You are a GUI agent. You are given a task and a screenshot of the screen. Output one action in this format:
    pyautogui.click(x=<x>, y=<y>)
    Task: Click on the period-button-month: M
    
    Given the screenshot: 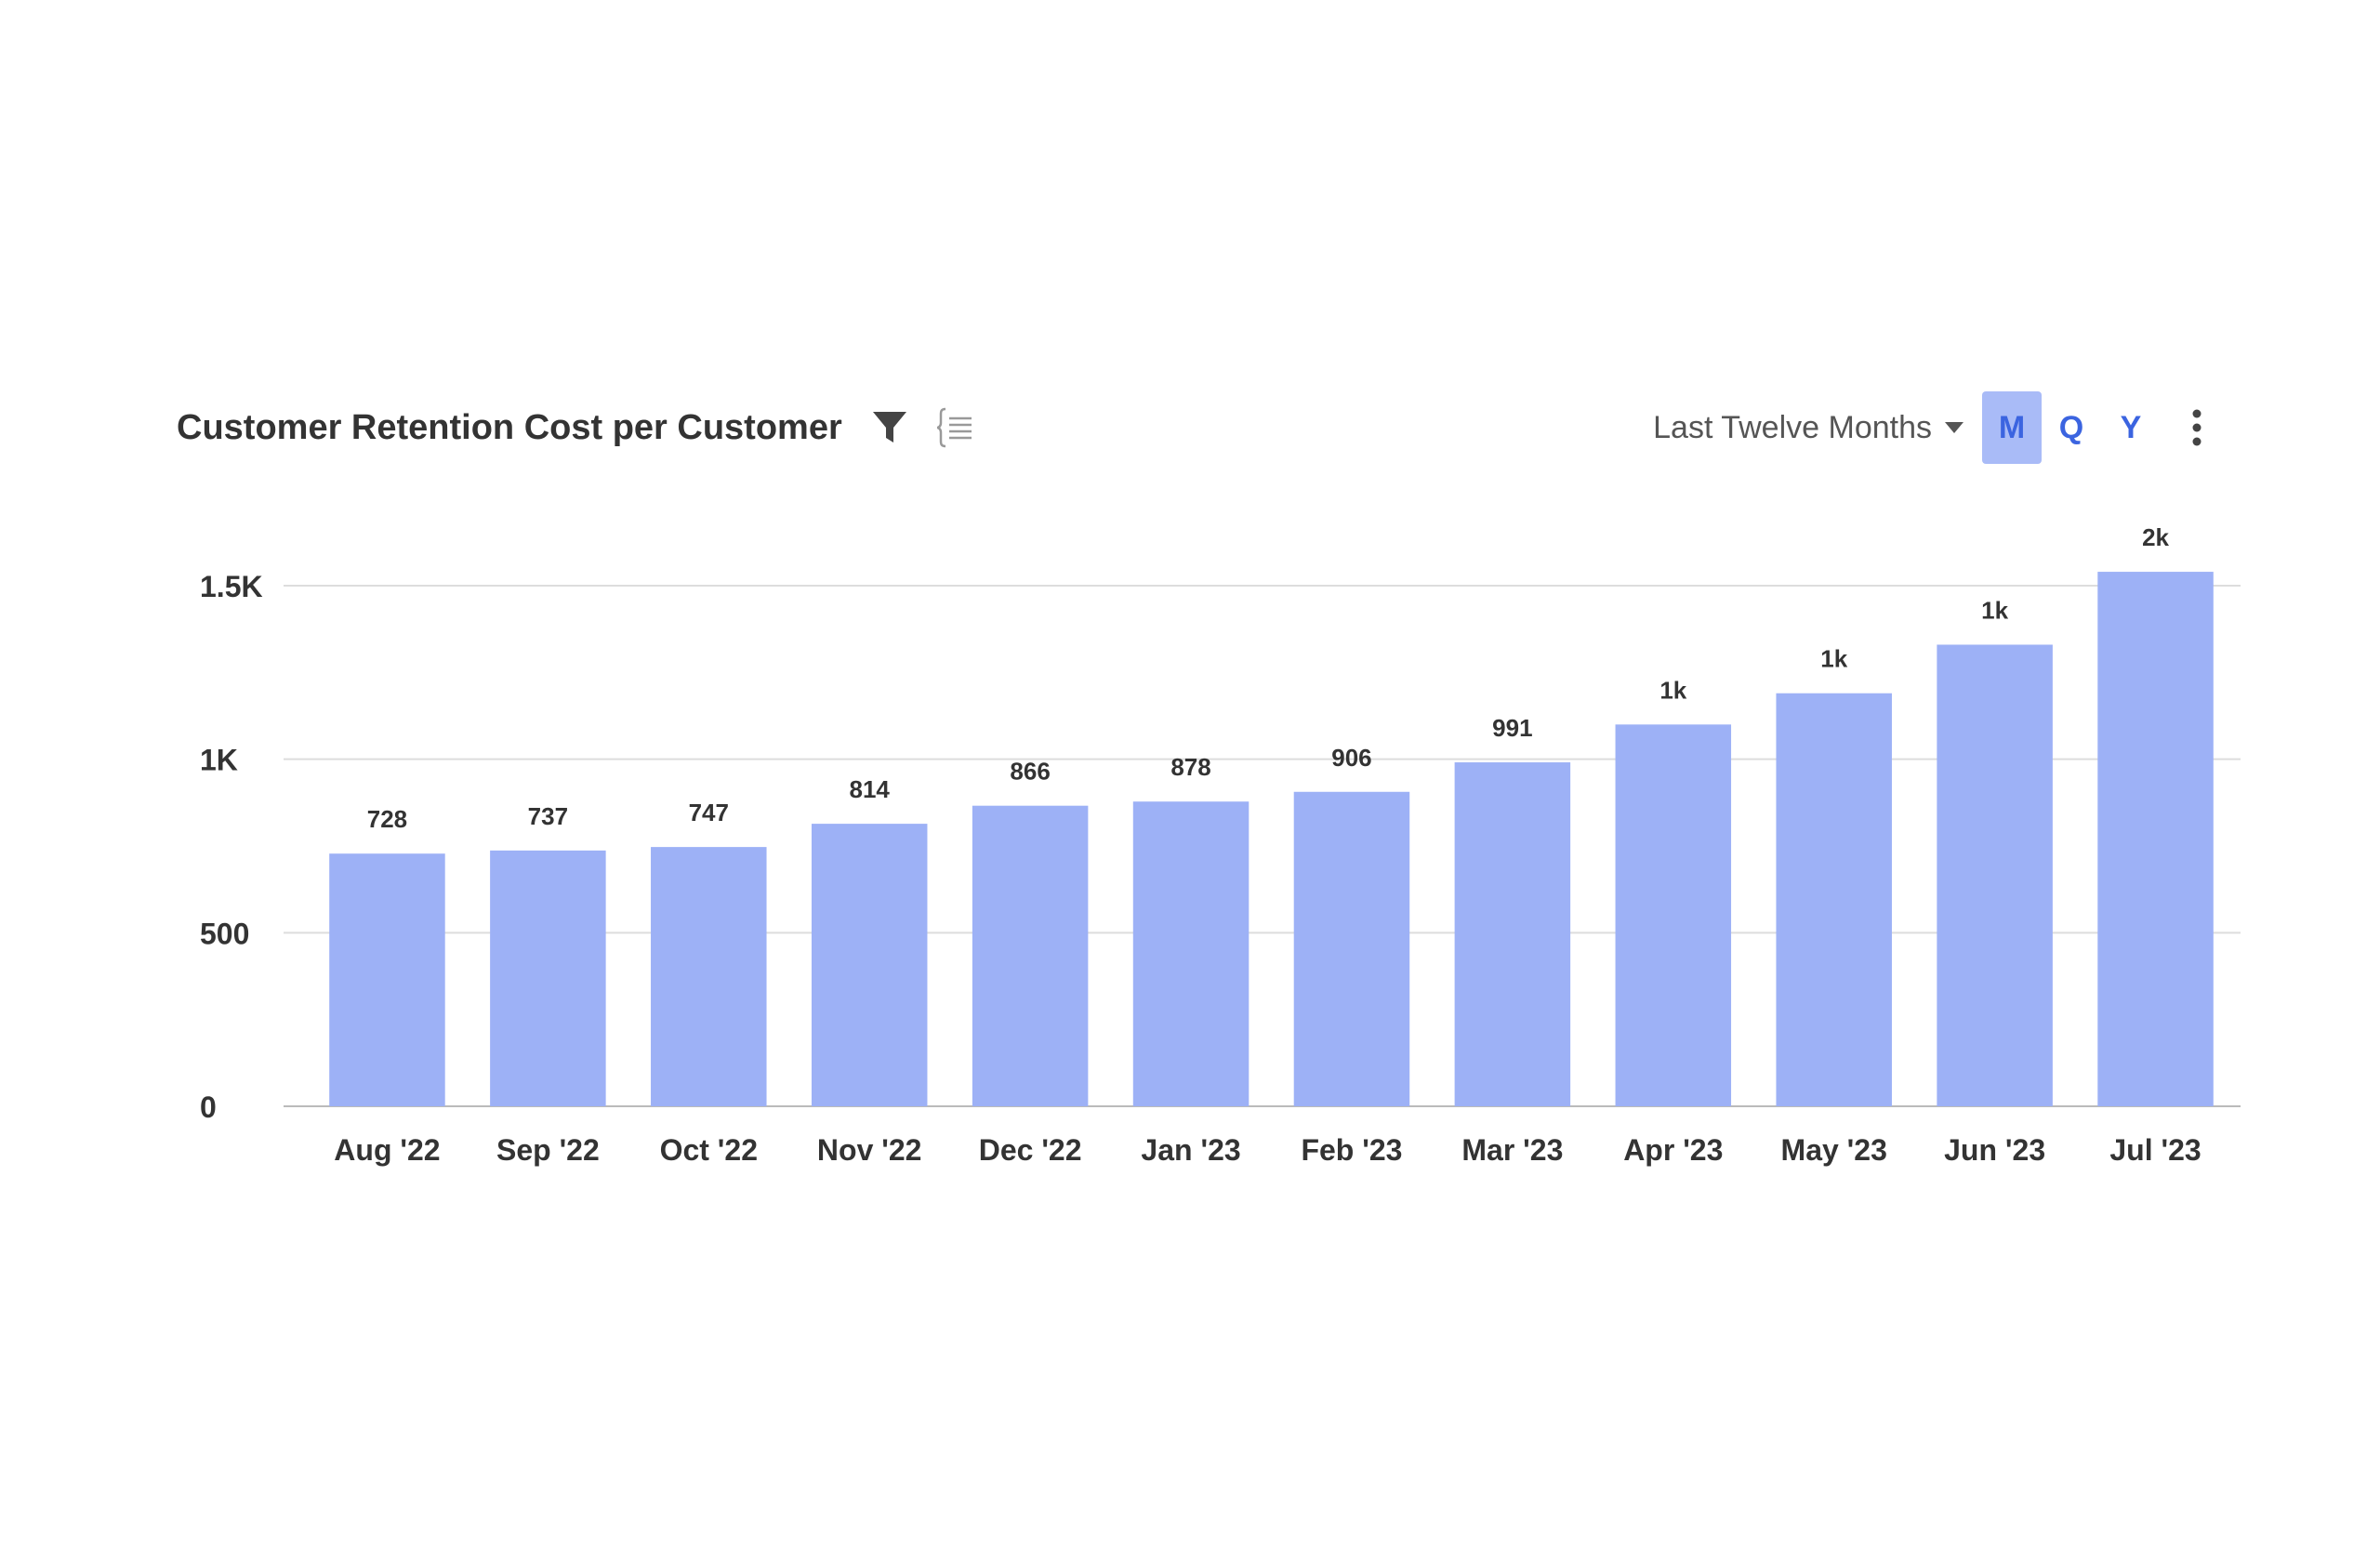 What is the action you would take?
    pyautogui.click(x=2012, y=427)
    